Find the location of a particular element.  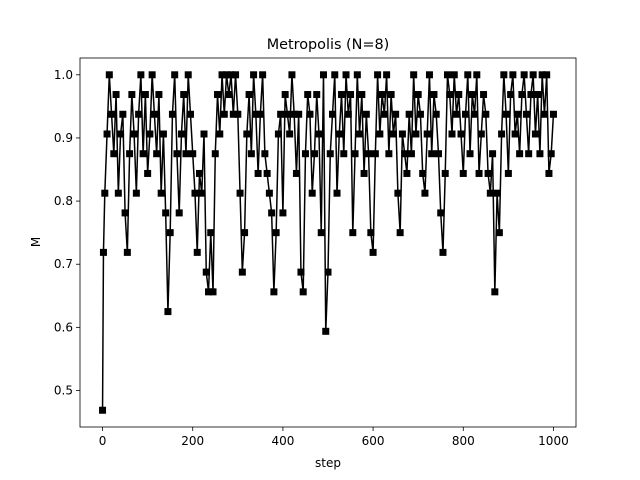

y-tick-label: 0.5 is located at coordinates (63, 391).